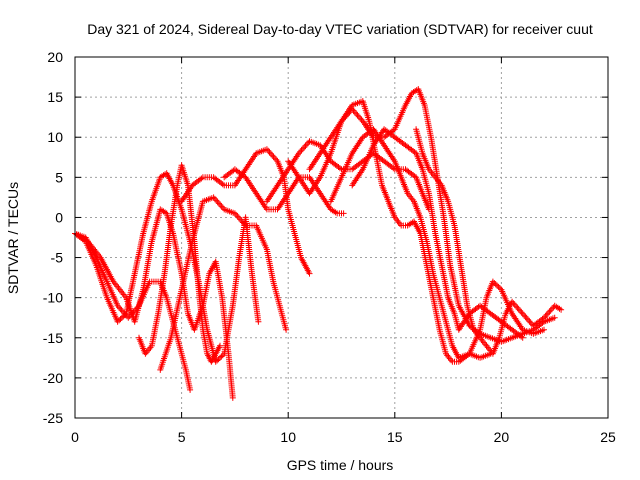 Image resolution: width=640 pixels, height=480 pixels. What do you see at coordinates (59, 217) in the screenshot?
I see `y-tick-label: 0` at bounding box center [59, 217].